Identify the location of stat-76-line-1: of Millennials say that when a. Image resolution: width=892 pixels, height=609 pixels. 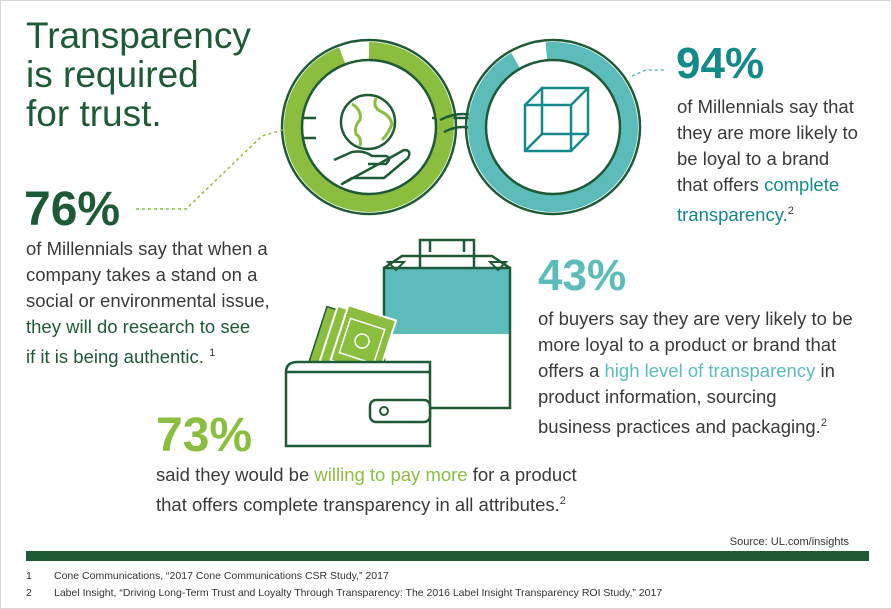
(147, 248).